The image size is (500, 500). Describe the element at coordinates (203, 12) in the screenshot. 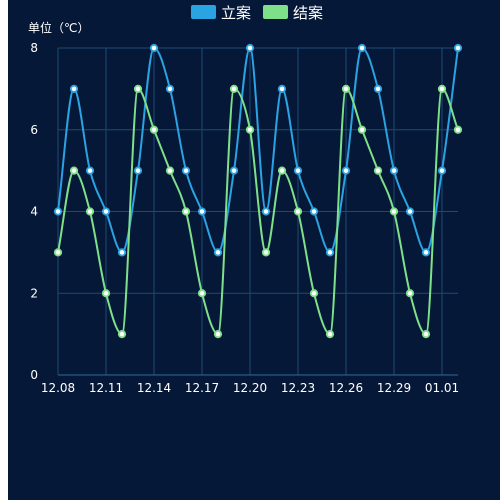

I see `legend-swatch-lian` at that location.